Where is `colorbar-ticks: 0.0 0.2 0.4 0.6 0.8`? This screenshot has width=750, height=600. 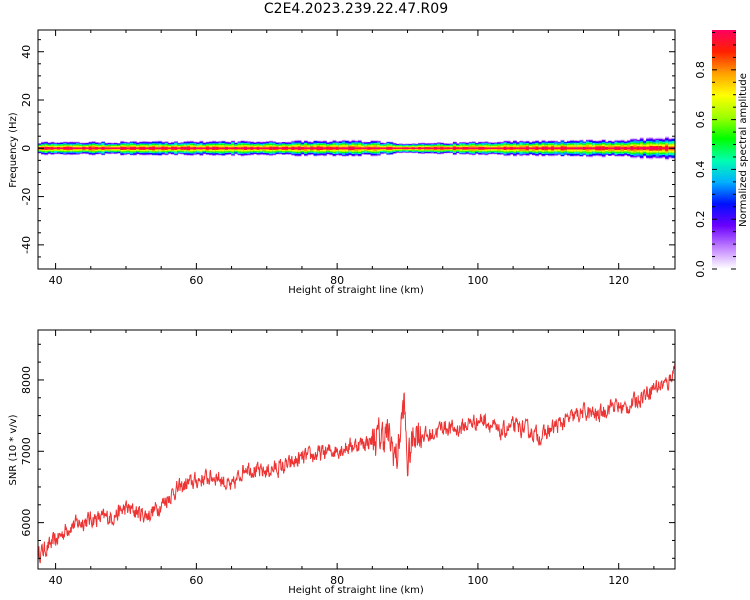 colorbar-ticks: 0.0 0.2 0.4 0.6 0.8 is located at coordinates (715, 154).